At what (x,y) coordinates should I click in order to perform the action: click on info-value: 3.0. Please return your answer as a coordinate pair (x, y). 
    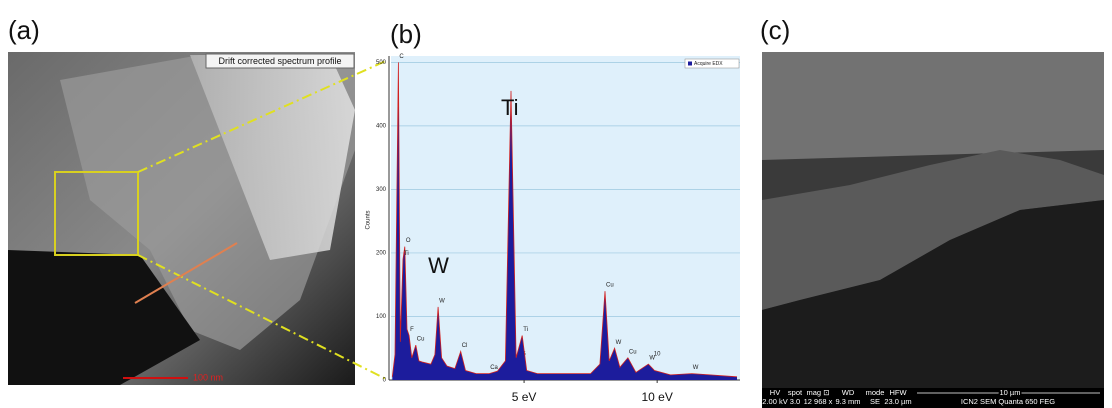
    Looking at the image, I should click on (795, 401).